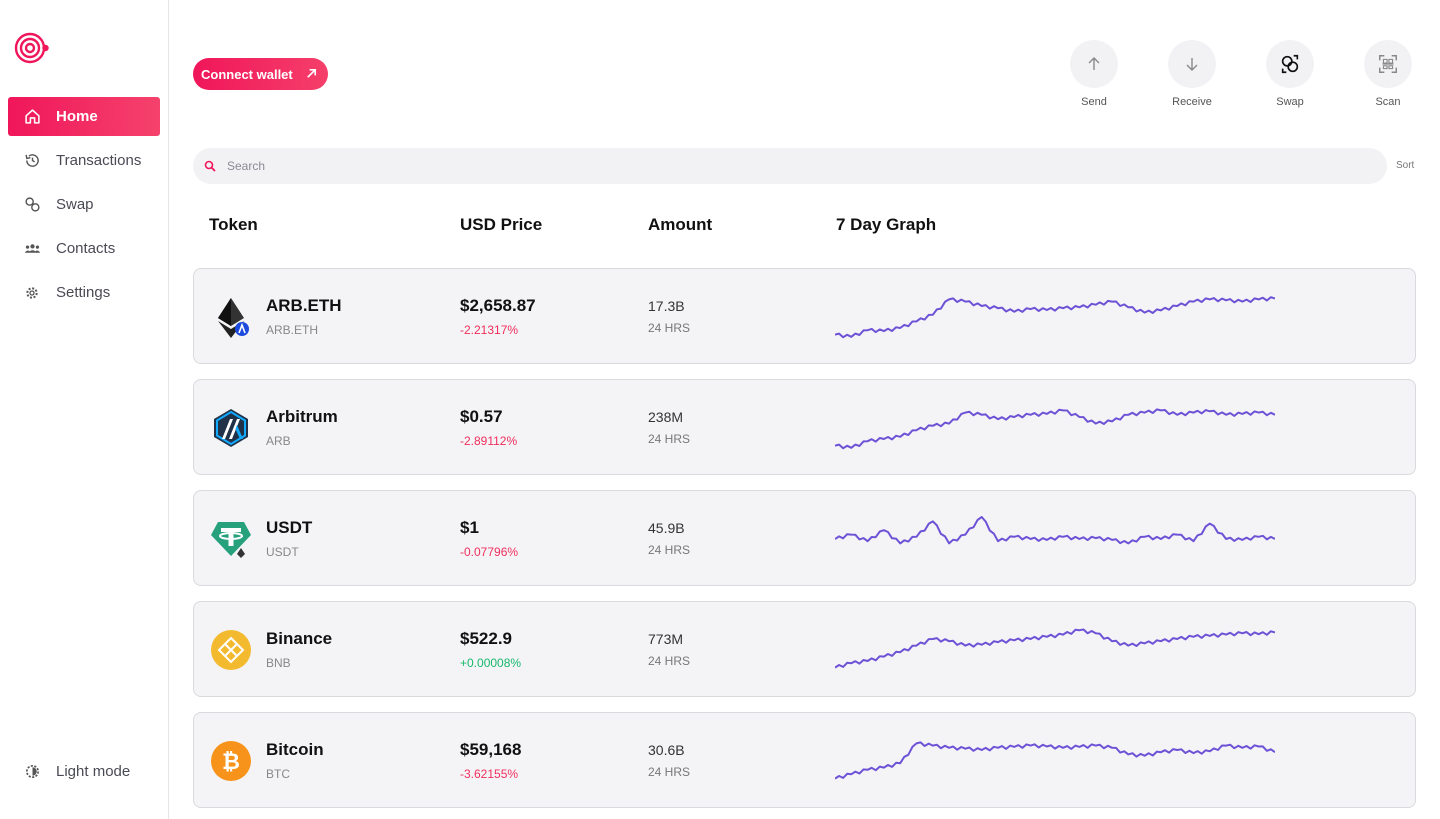 Image resolution: width=1440 pixels, height=819 pixels. I want to click on token-row-arbitrum: Arbitrum ARB $0.57 -2.89112% 238M 24 HRS, so click(804, 427).